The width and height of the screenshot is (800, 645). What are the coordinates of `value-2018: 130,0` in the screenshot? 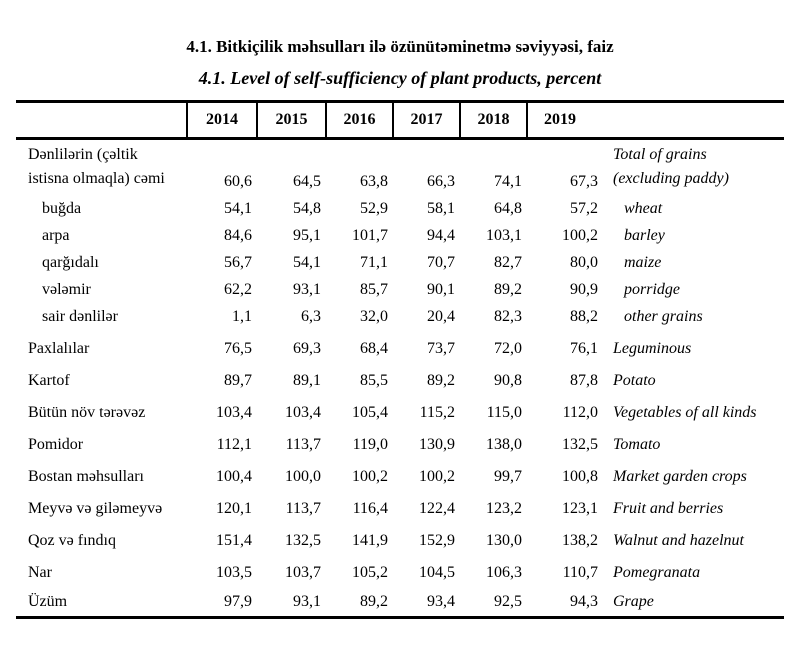 It's located at (504, 540).